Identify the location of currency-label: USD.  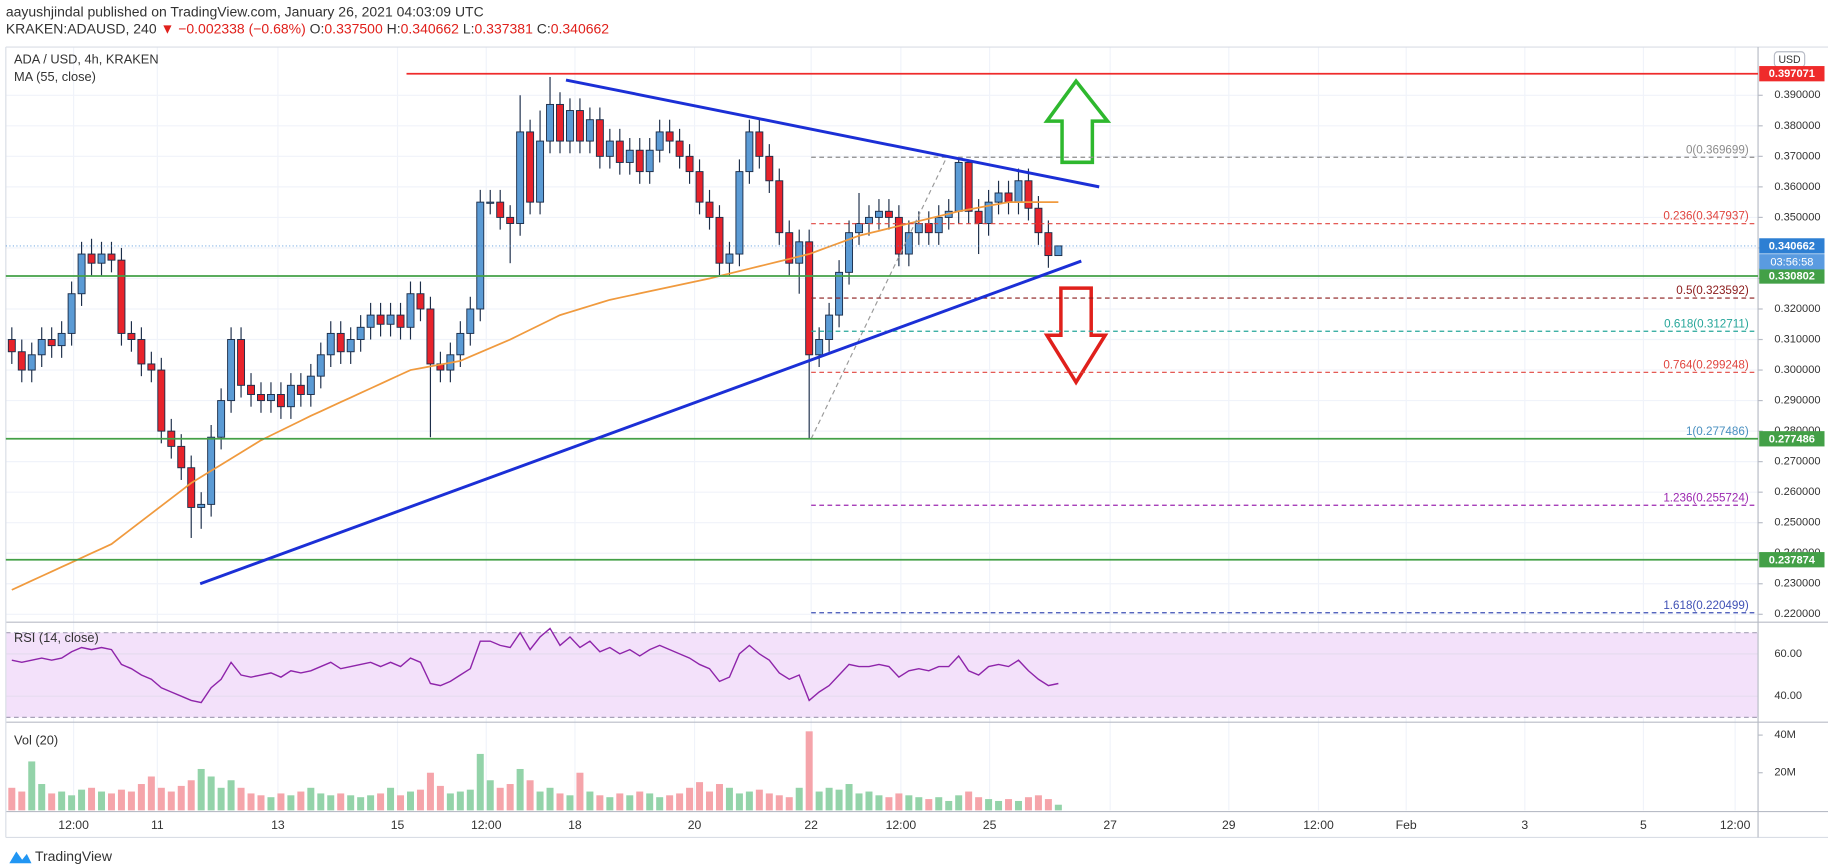
(1789, 60).